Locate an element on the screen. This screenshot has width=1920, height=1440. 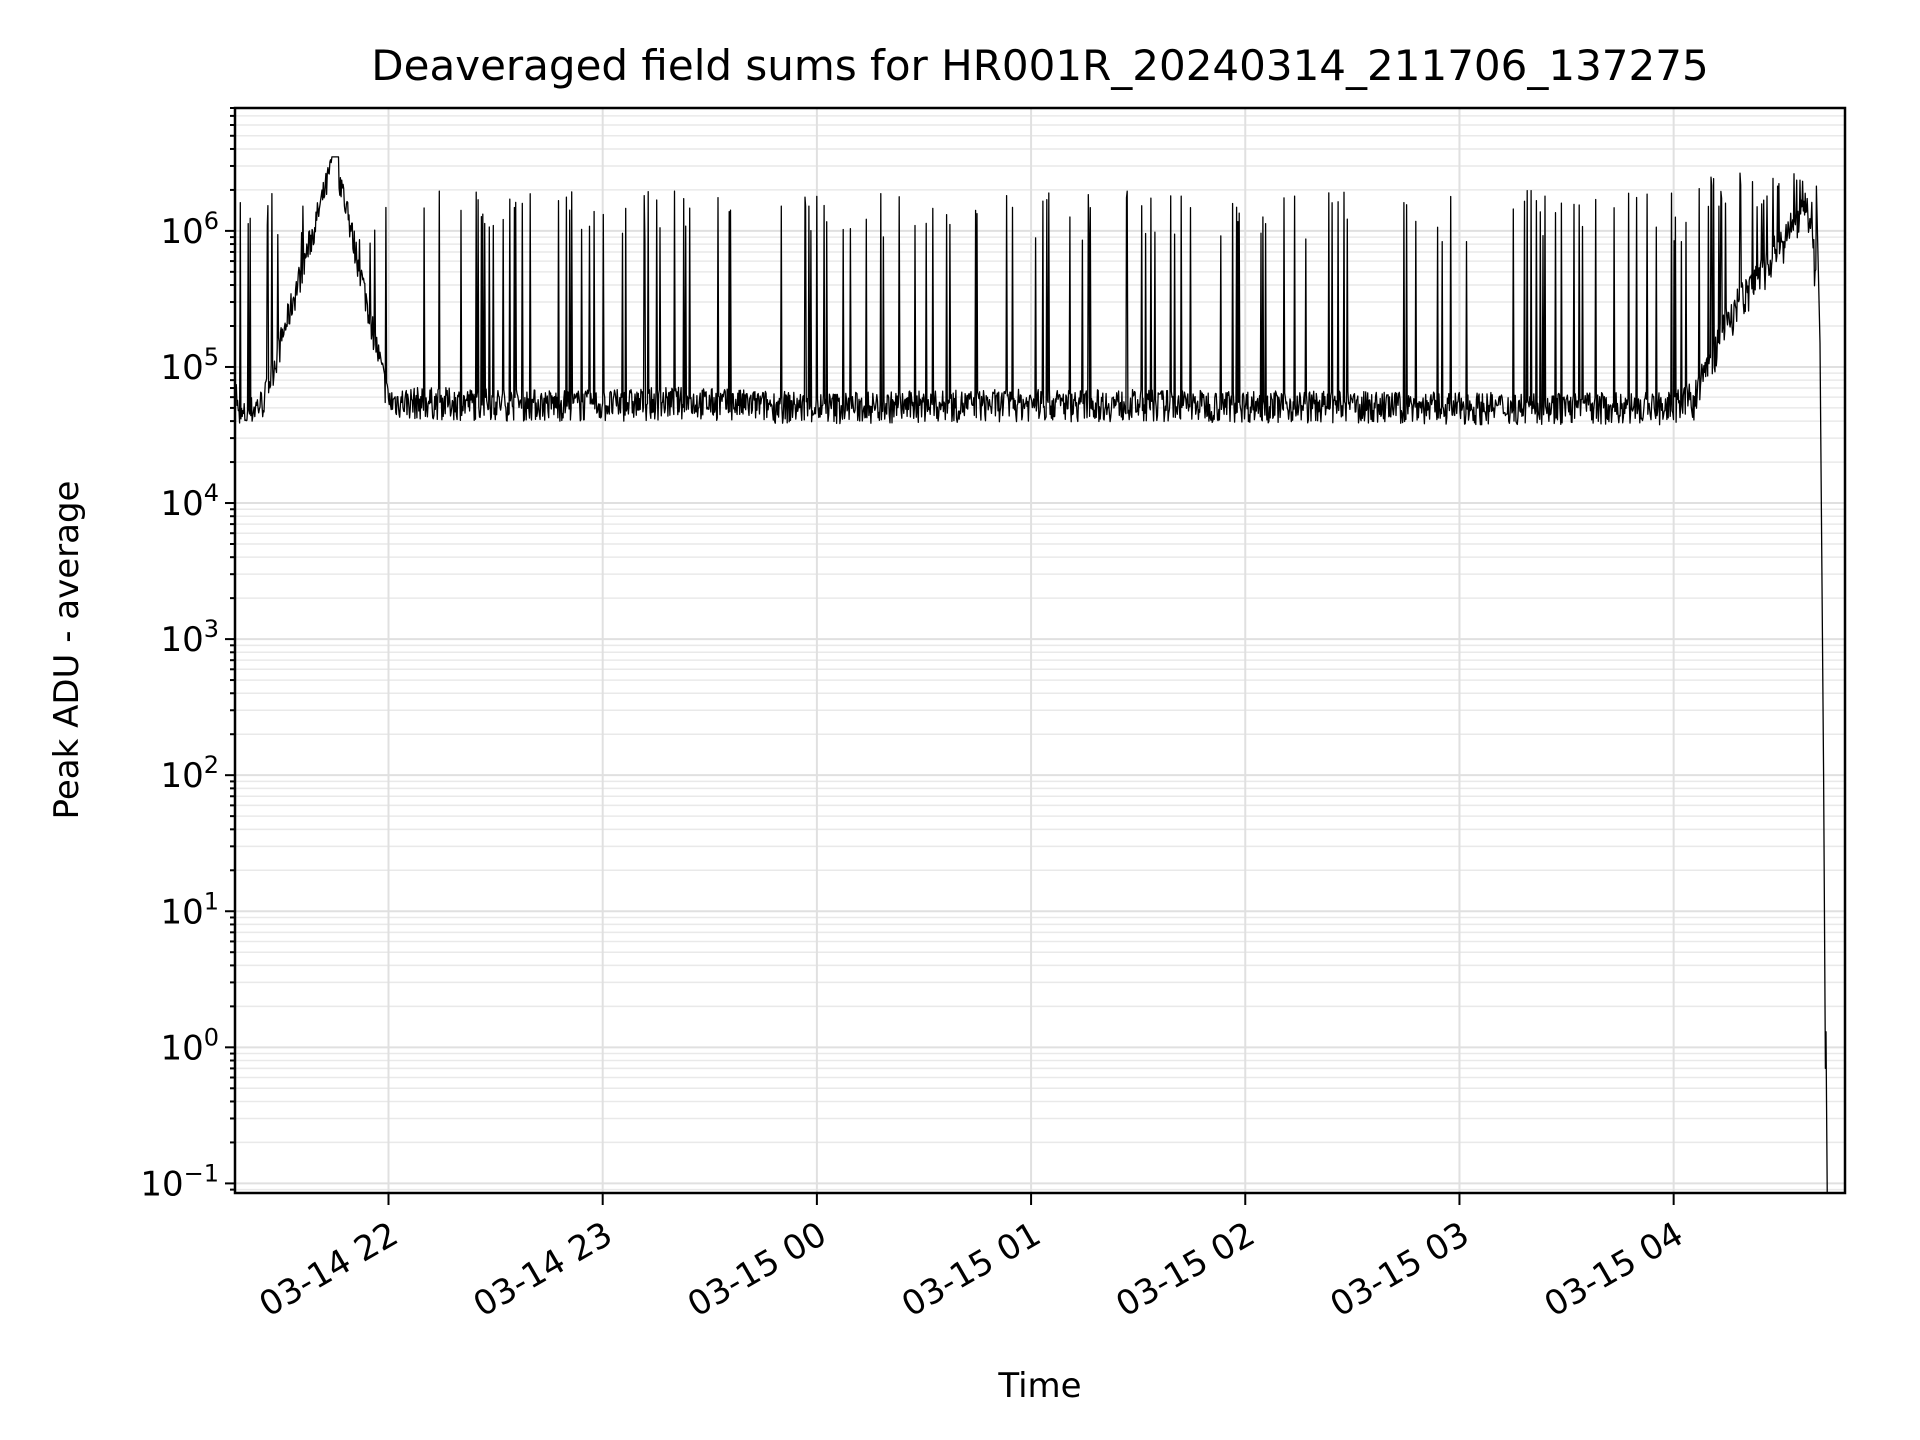
x-tick-label: 03-15 03 is located at coordinates (1400, 1269).